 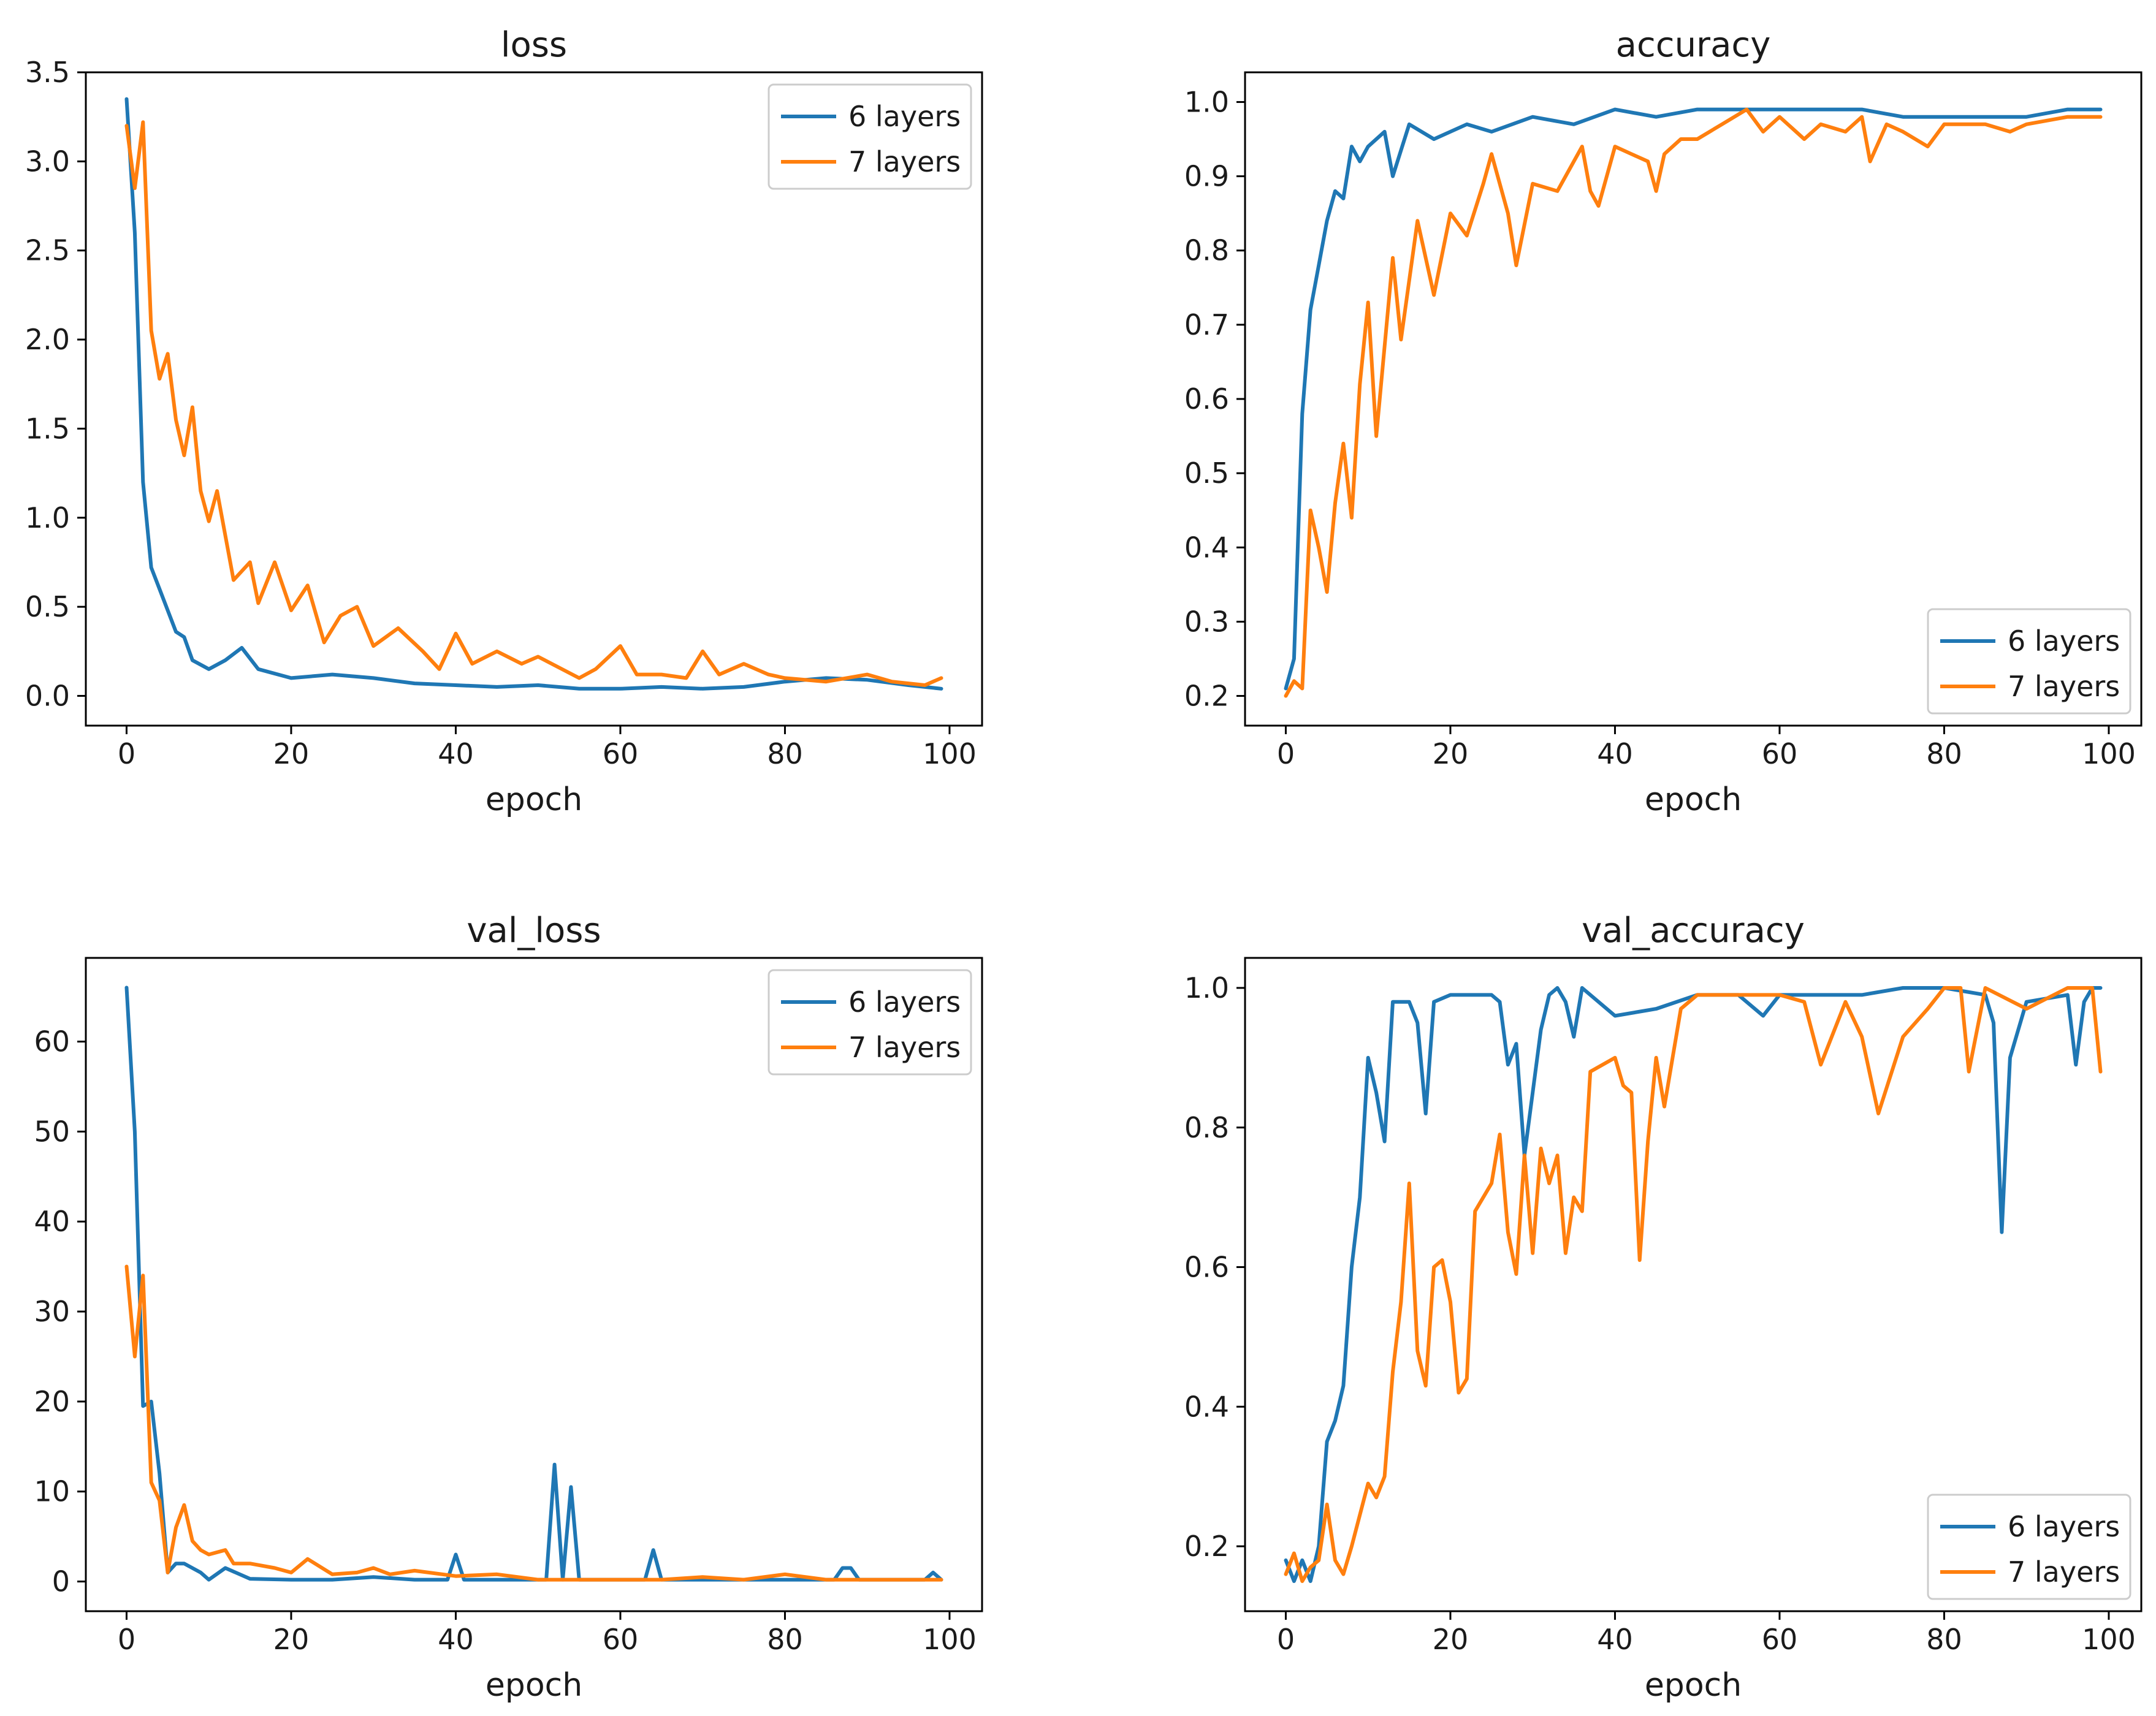 I want to click on y-tick-label-accuracy-8: 1.0, so click(x=1206, y=101).